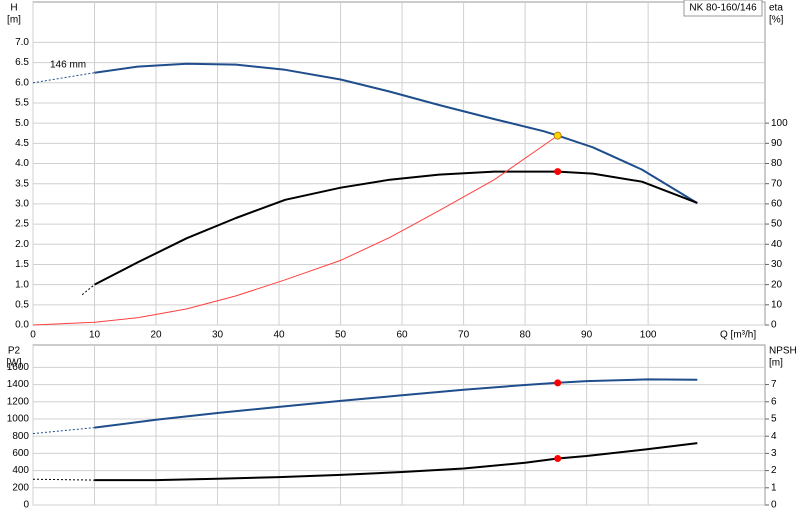  What do you see at coordinates (774, 453) in the screenshot?
I see `y2-tick-label: 3` at bounding box center [774, 453].